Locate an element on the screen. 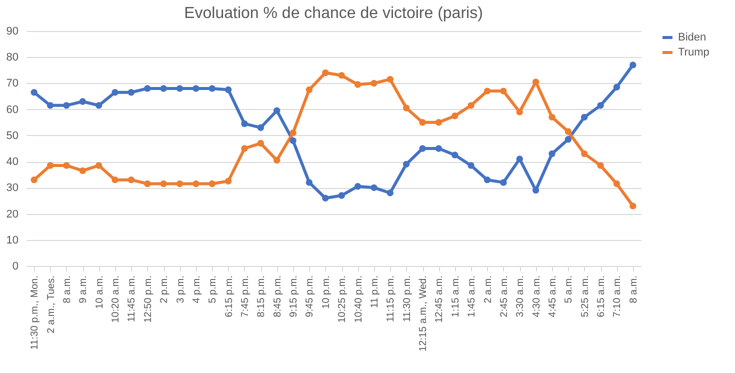  x-tick-label: 2:45 a.m. is located at coordinates (504, 297).